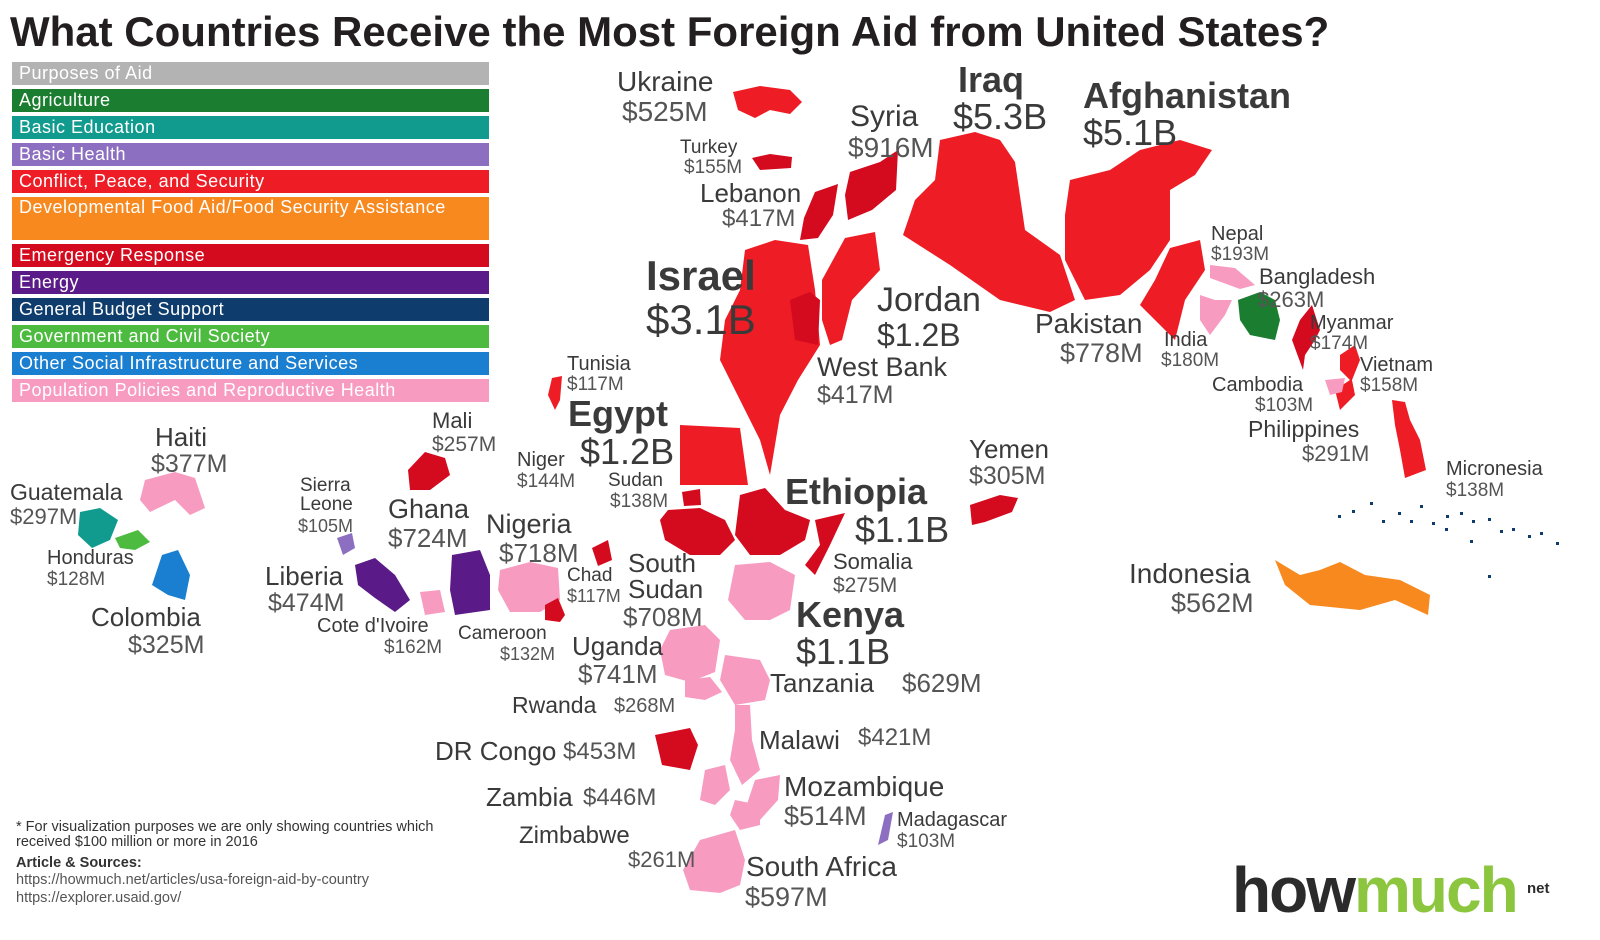 Image resolution: width=1600 pixels, height=940 pixels. Describe the element at coordinates (759, 218) in the screenshot. I see `country-amount-lebanon: $417M` at that location.